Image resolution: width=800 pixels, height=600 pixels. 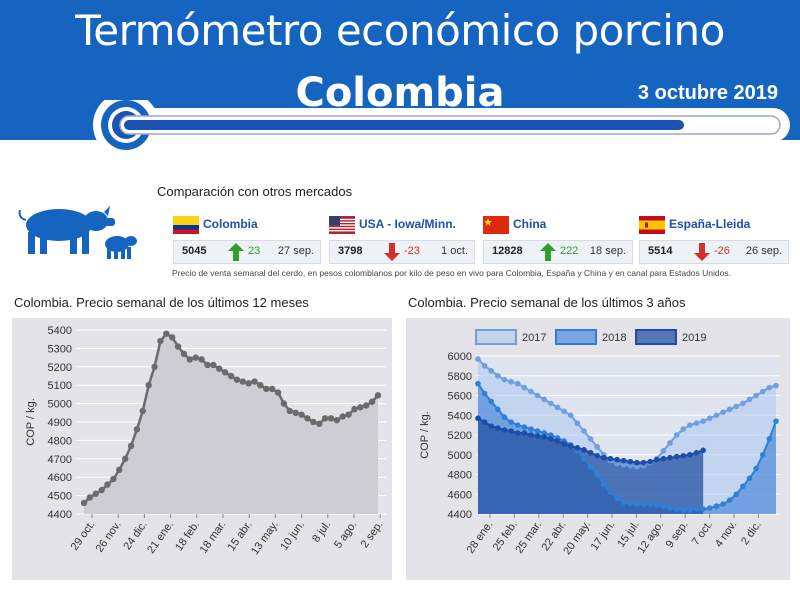 What do you see at coordinates (60, 423) in the screenshot?
I see `y-tick-label: 4900` at bounding box center [60, 423].